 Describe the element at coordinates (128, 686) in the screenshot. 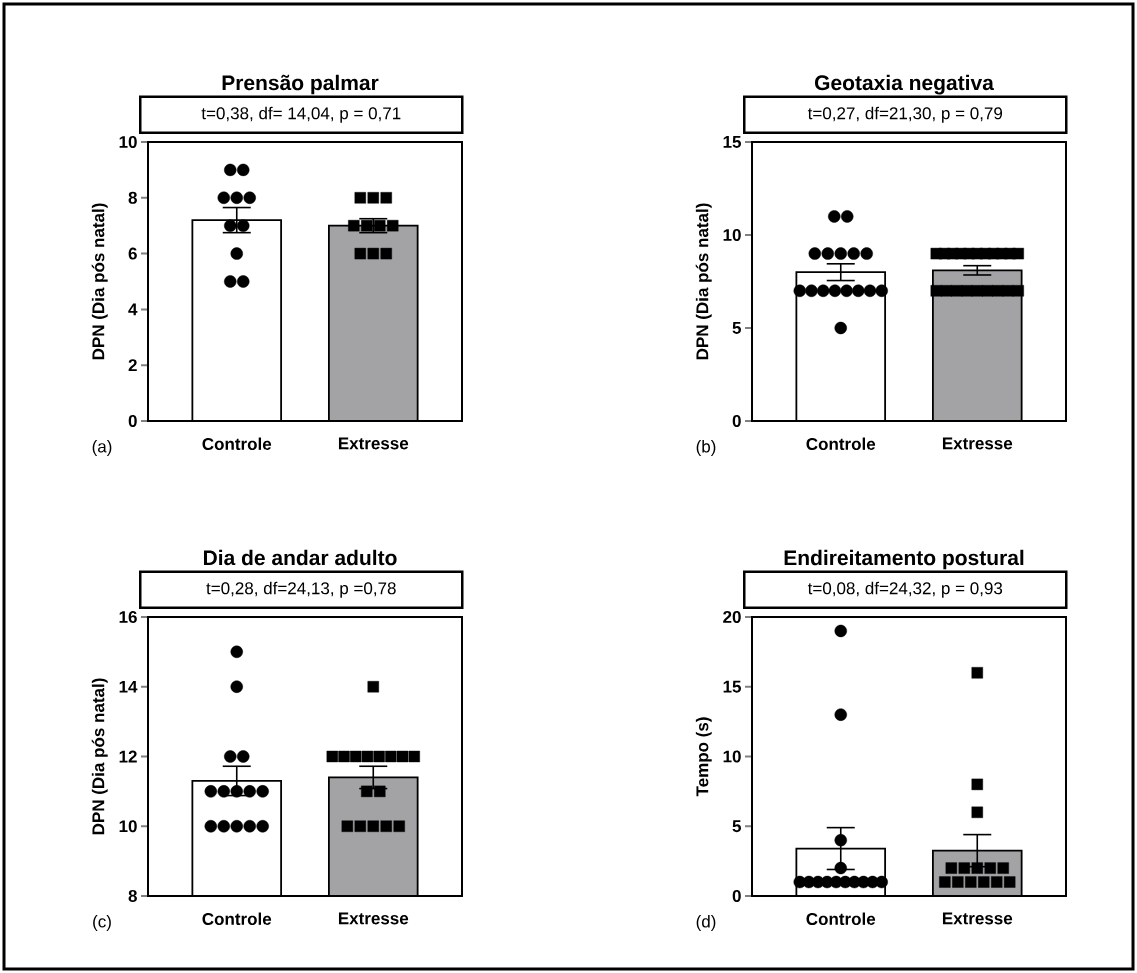

I see `y-tick-label: 14` at that location.